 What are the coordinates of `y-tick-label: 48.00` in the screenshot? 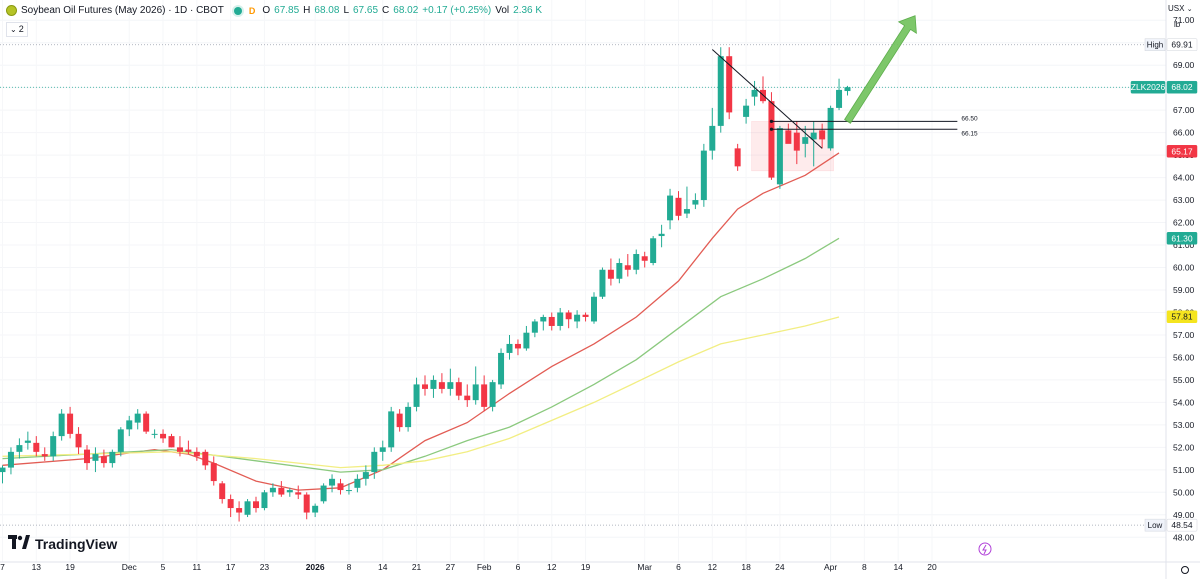 It's located at (1184, 537).